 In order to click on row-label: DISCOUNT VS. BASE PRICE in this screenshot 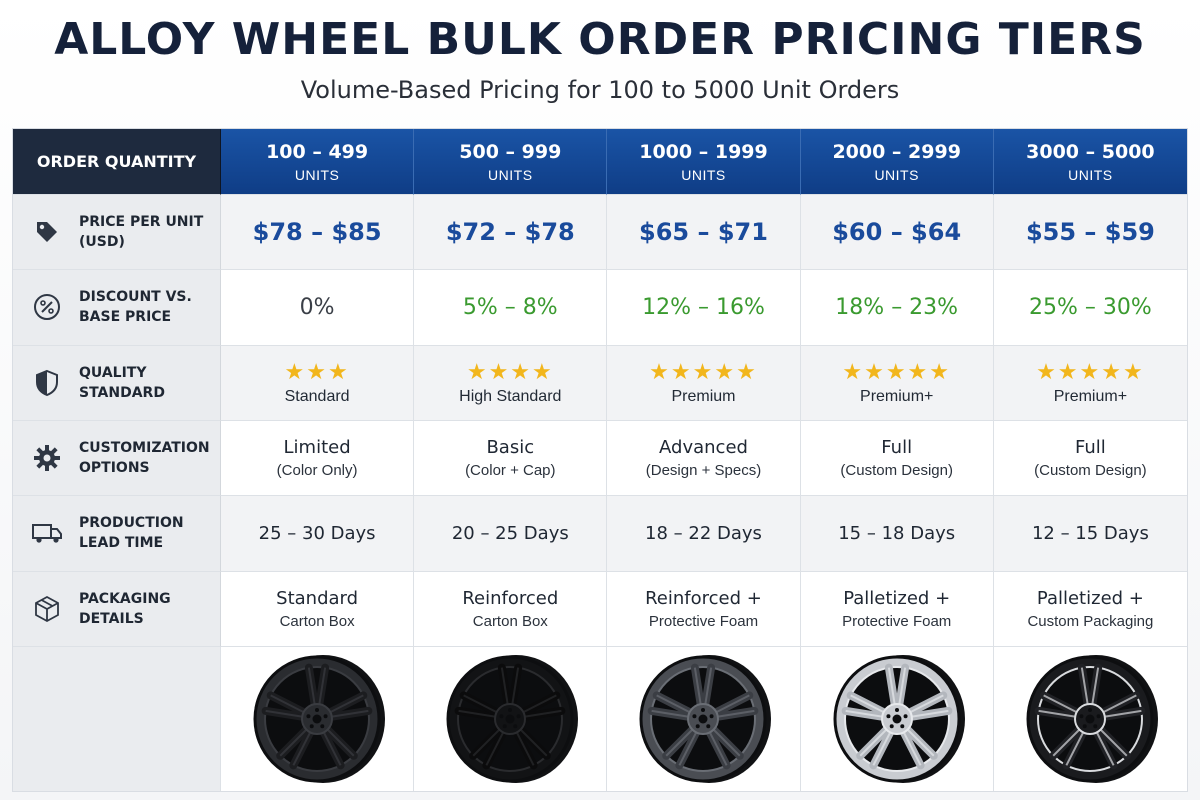, I will do `click(135, 307)`.